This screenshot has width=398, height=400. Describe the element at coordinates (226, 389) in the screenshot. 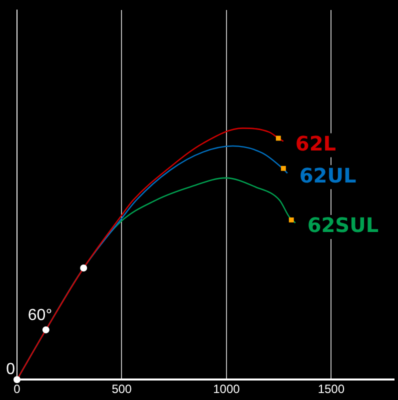

I see `x-tick-label: 1000` at that location.